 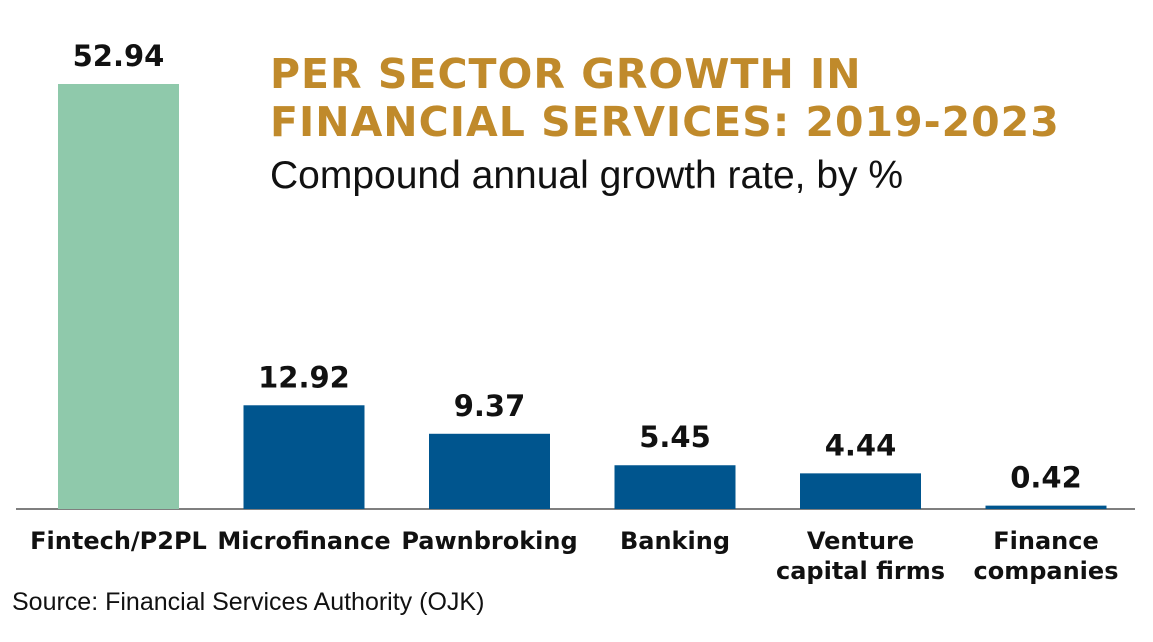 I want to click on value-label-2: 9.37, so click(x=490, y=406).